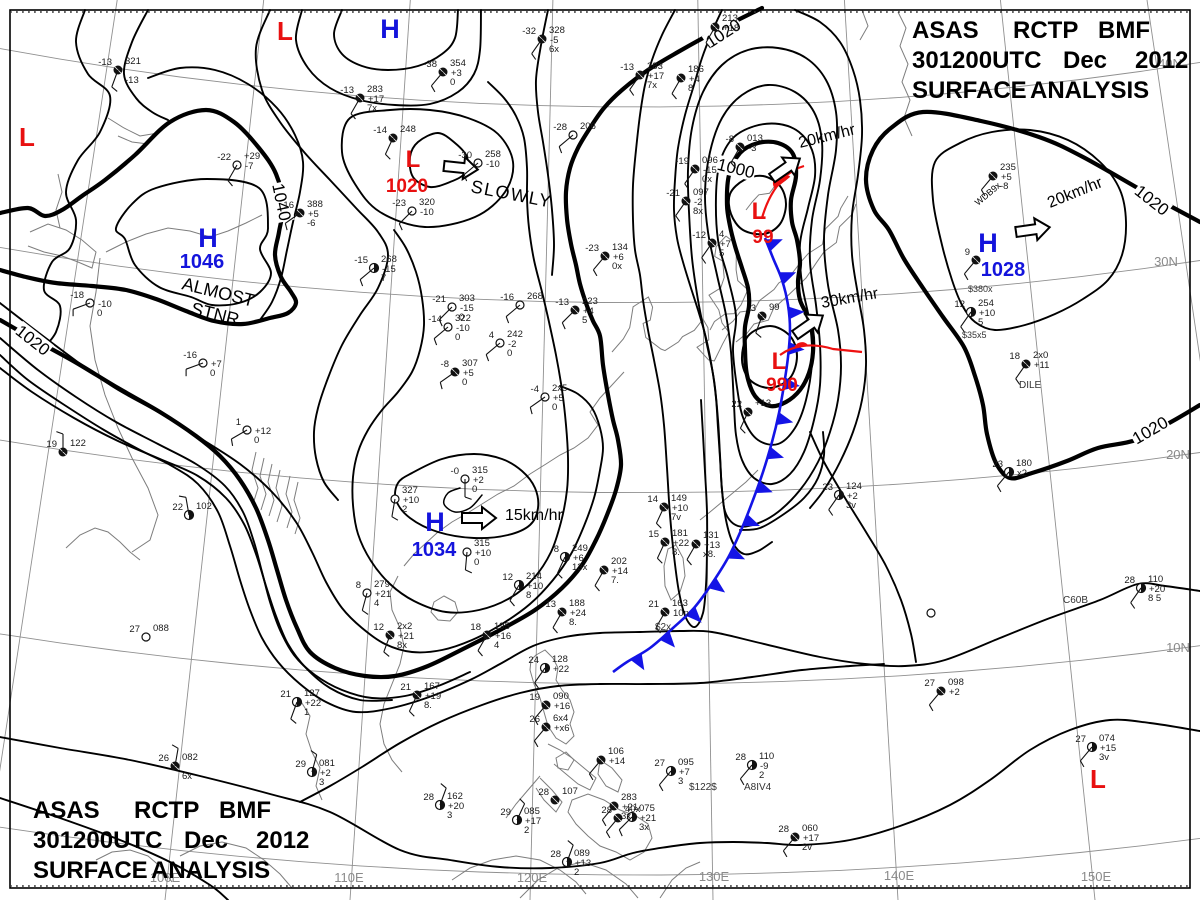 This screenshot has height=900, width=1200. Describe the element at coordinates (681, 543) in the screenshot. I see `svg-text: +22` at that location.